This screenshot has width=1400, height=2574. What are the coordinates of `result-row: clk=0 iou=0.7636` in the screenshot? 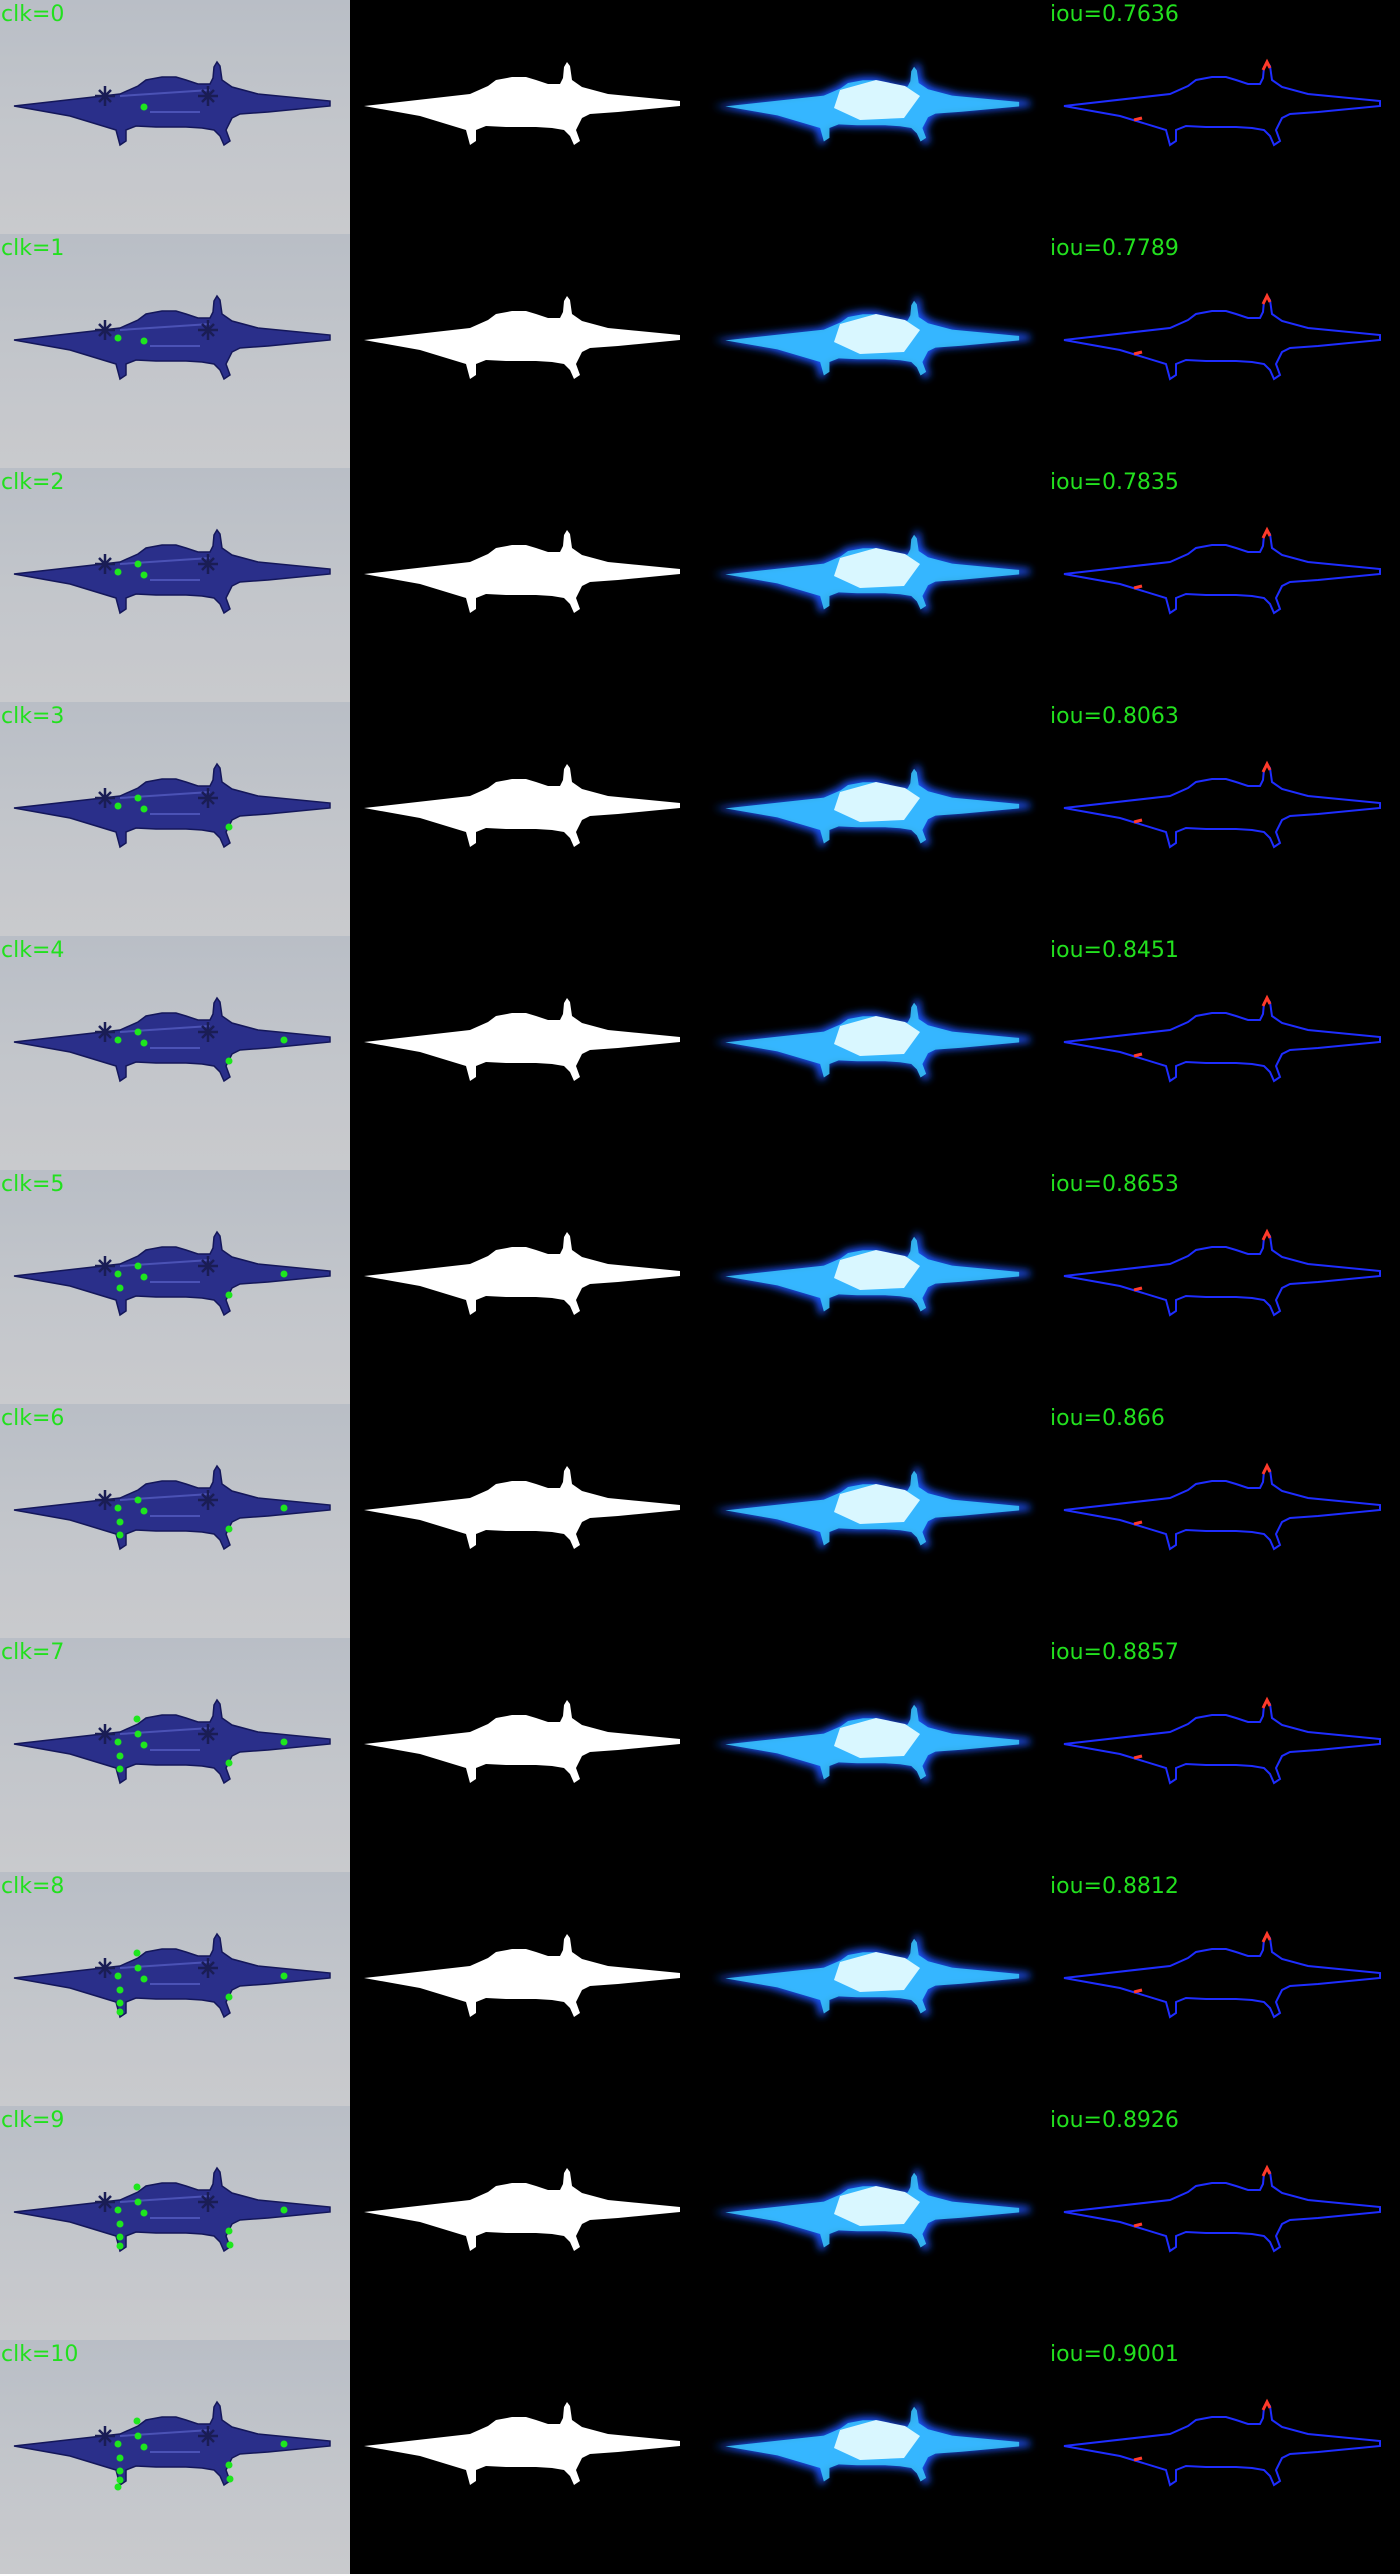 It's located at (700, 117).